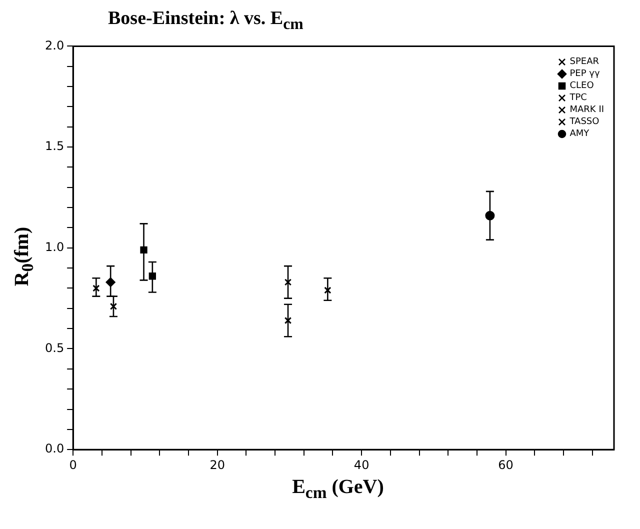  Describe the element at coordinates (54, 45) in the screenshot. I see `y-tick-label: 2.0` at that location.